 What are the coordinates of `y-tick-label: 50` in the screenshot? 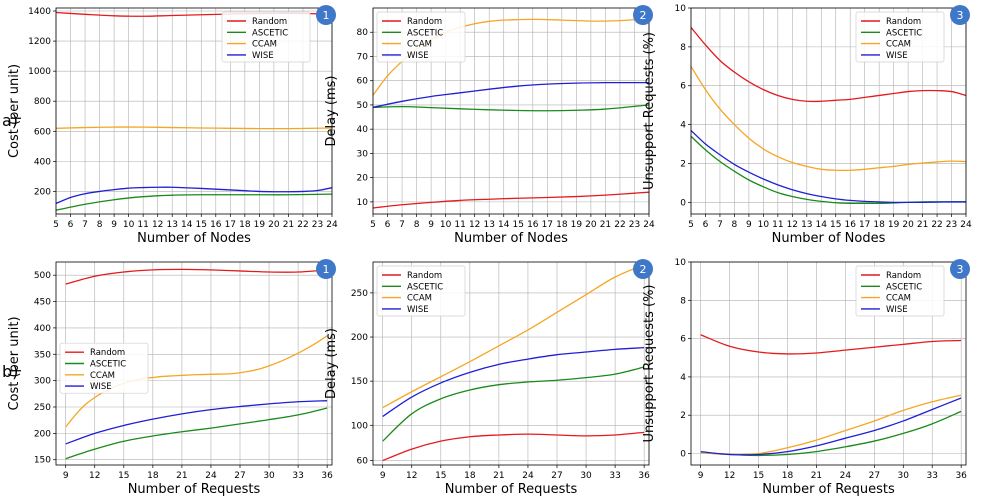 It's located at (363, 106).